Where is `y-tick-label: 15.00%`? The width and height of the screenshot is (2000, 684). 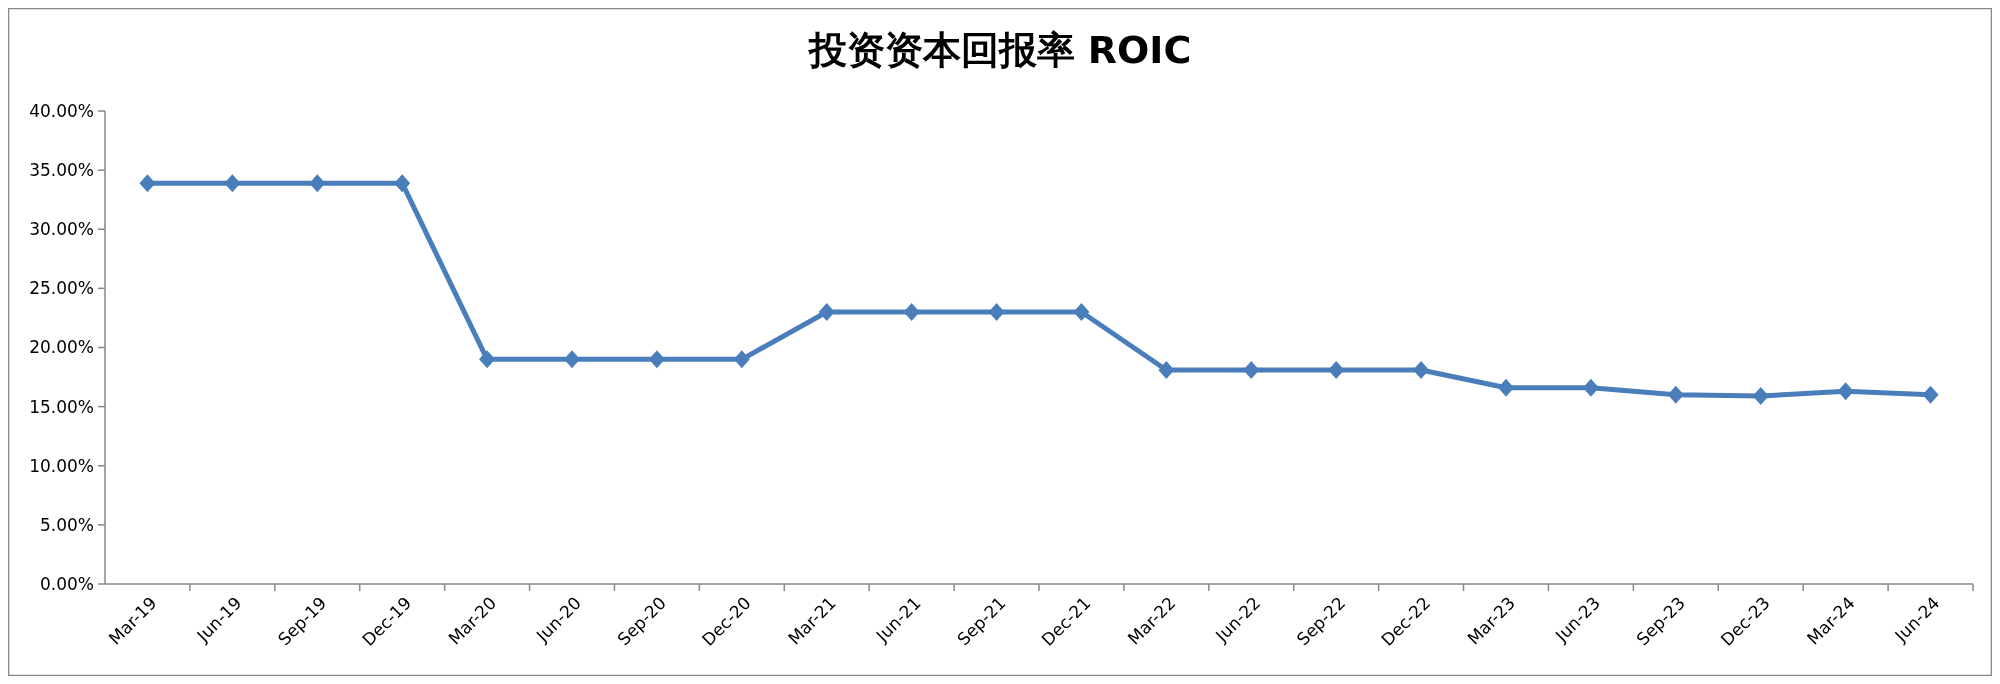 y-tick-label: 15.00% is located at coordinates (61, 406).